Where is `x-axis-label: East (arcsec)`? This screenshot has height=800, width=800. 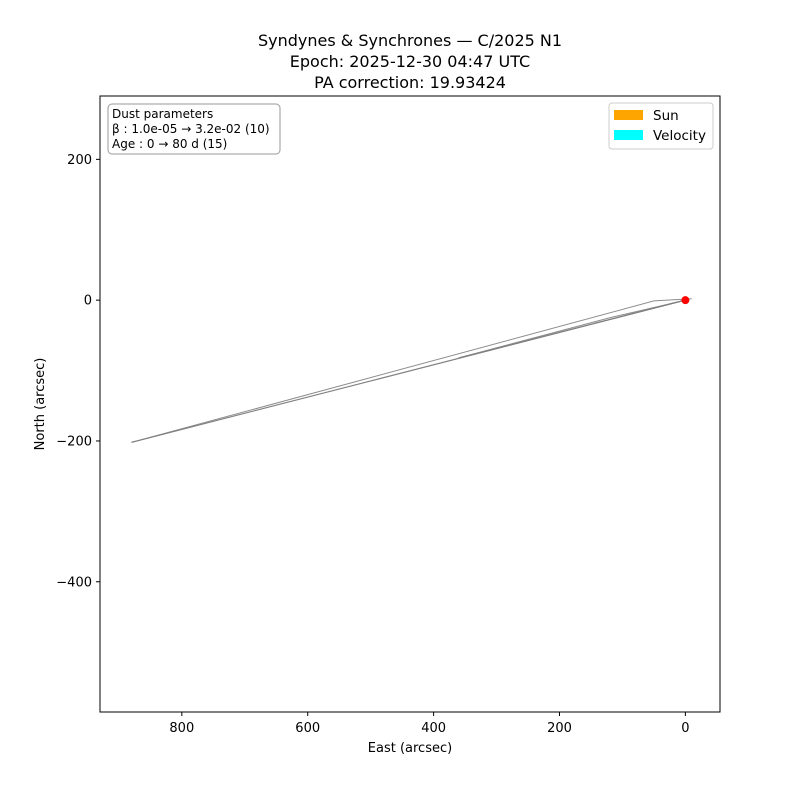
x-axis-label: East (arcsec) is located at coordinates (410, 748).